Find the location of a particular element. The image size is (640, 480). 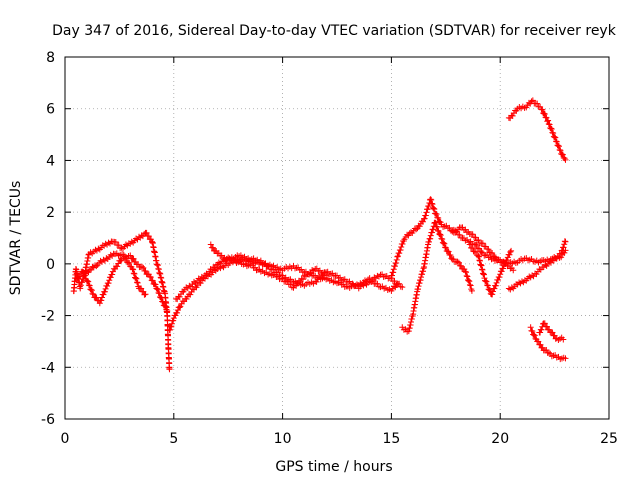

x-tick-label: 5 is located at coordinates (173, 439).